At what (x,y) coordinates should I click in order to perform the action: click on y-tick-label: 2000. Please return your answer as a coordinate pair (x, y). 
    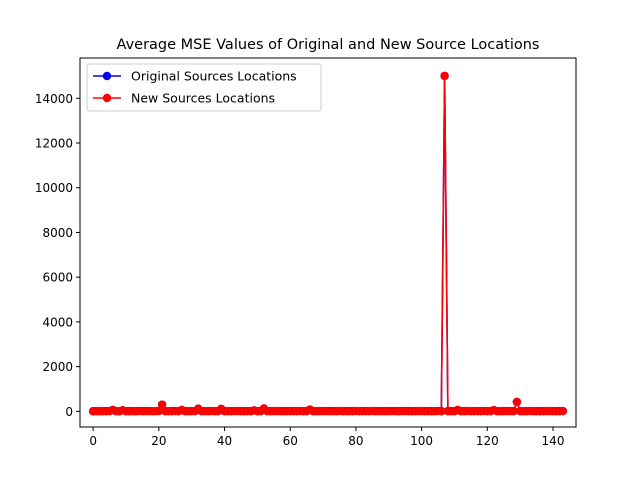
    Looking at the image, I should click on (57, 367).